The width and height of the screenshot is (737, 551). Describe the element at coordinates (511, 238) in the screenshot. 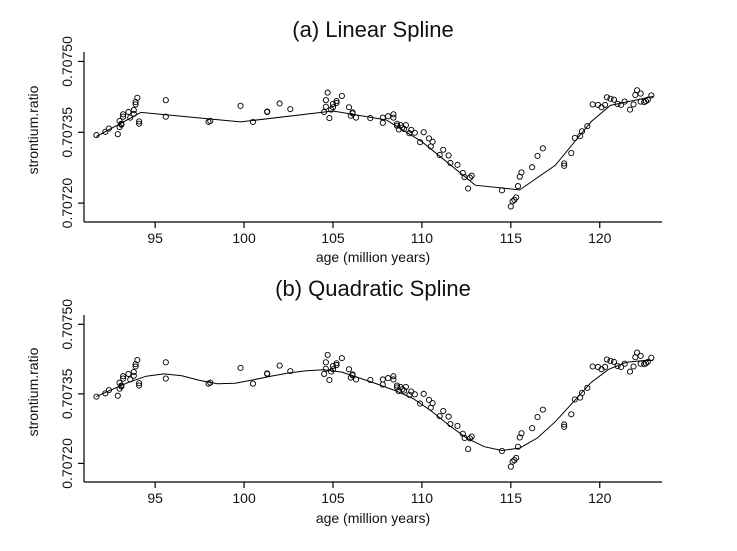

I see `x-tick-label: 115` at that location.